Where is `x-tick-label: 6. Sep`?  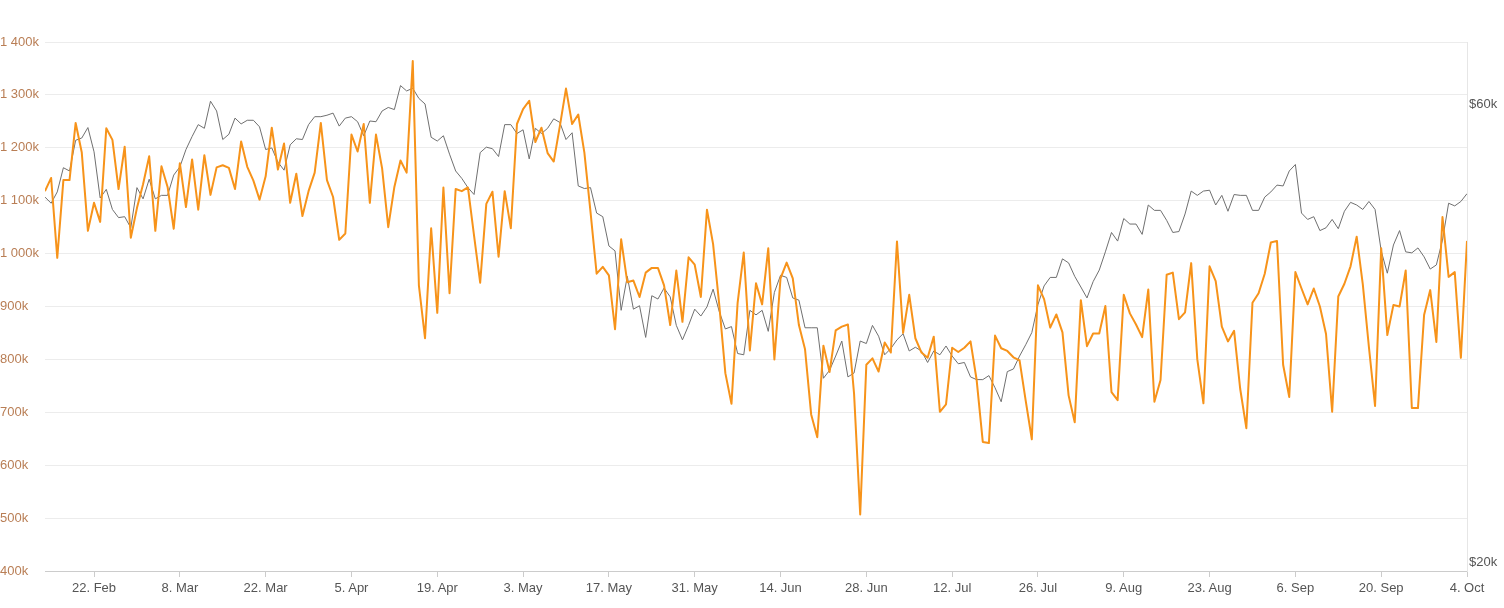
x-tick-label: 6. Sep is located at coordinates (1295, 588).